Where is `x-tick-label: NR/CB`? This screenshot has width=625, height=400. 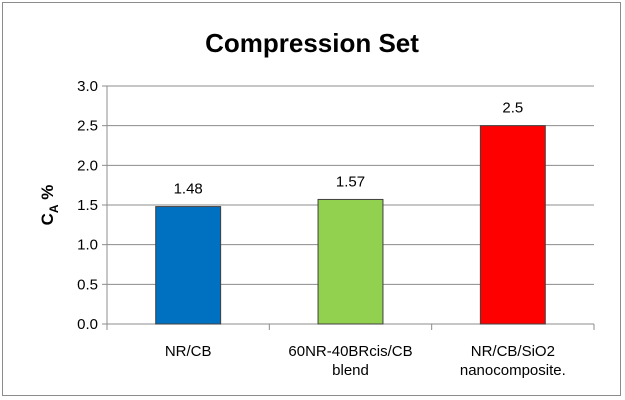 x-tick-label: NR/CB is located at coordinates (188, 351).